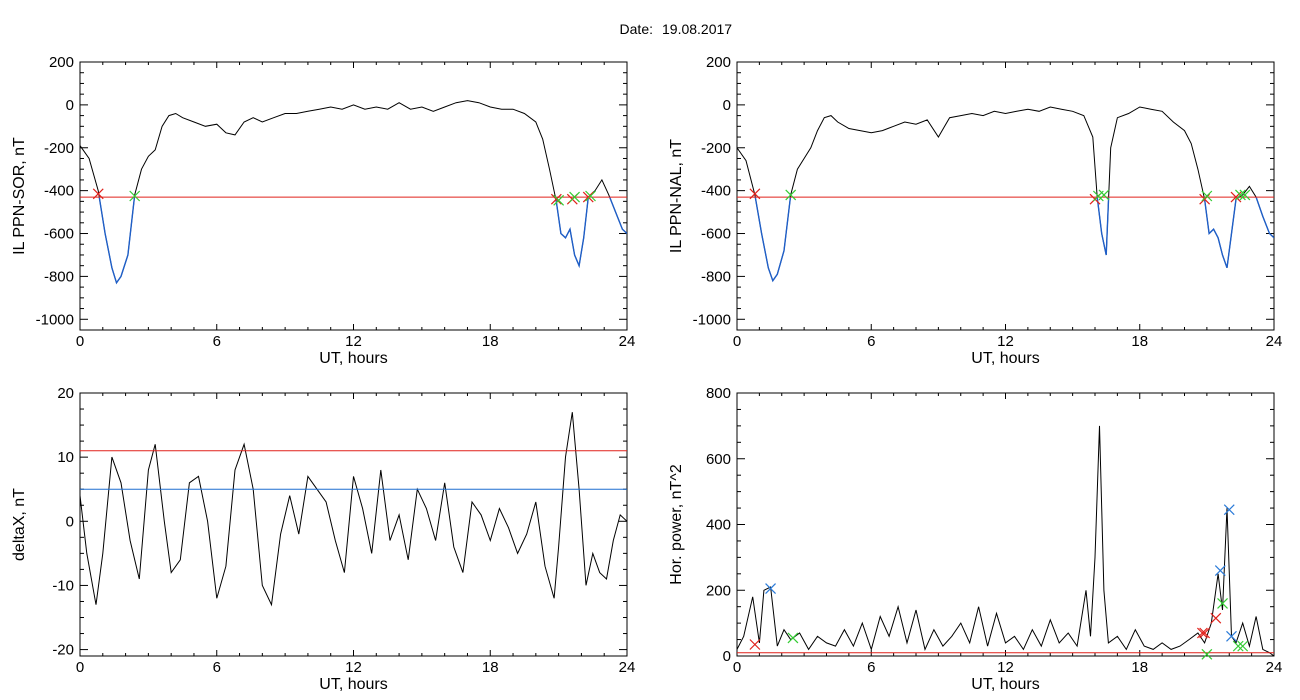 The height and width of the screenshot is (700, 1300). What do you see at coordinates (353, 667) in the screenshot?
I see `x-tick-label-deltax: 12` at bounding box center [353, 667].